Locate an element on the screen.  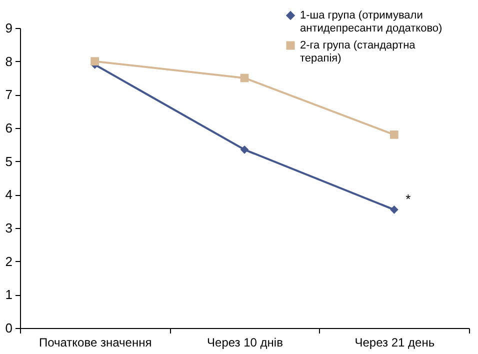
y-tick-label: 8 is located at coordinates (8, 61).